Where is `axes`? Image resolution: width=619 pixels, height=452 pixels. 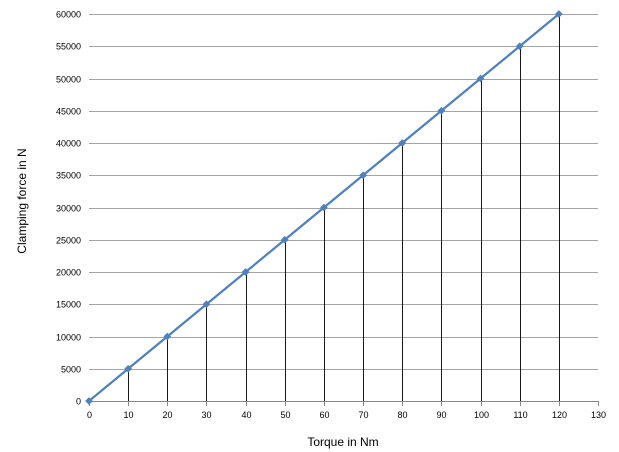
axes is located at coordinates (344, 403).